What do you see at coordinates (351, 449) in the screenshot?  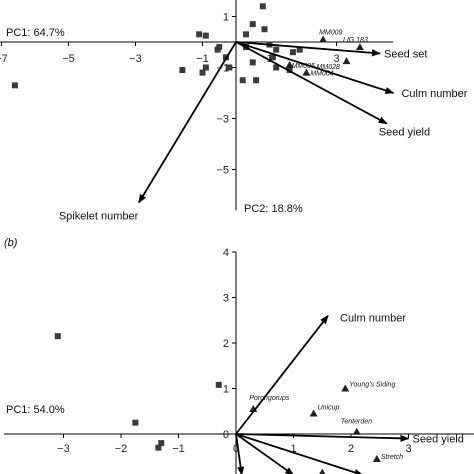 I see `panel-b-x-tick-label: 2` at bounding box center [351, 449].